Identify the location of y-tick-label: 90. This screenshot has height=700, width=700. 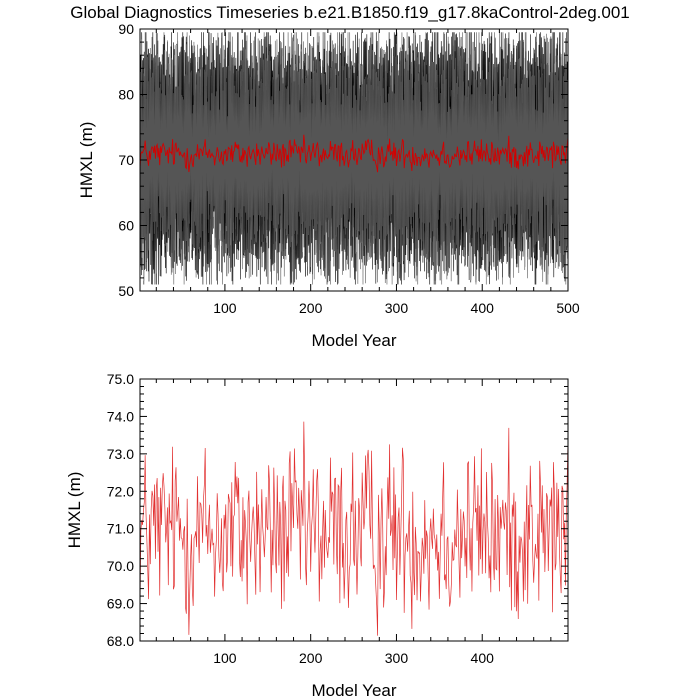
(126, 29).